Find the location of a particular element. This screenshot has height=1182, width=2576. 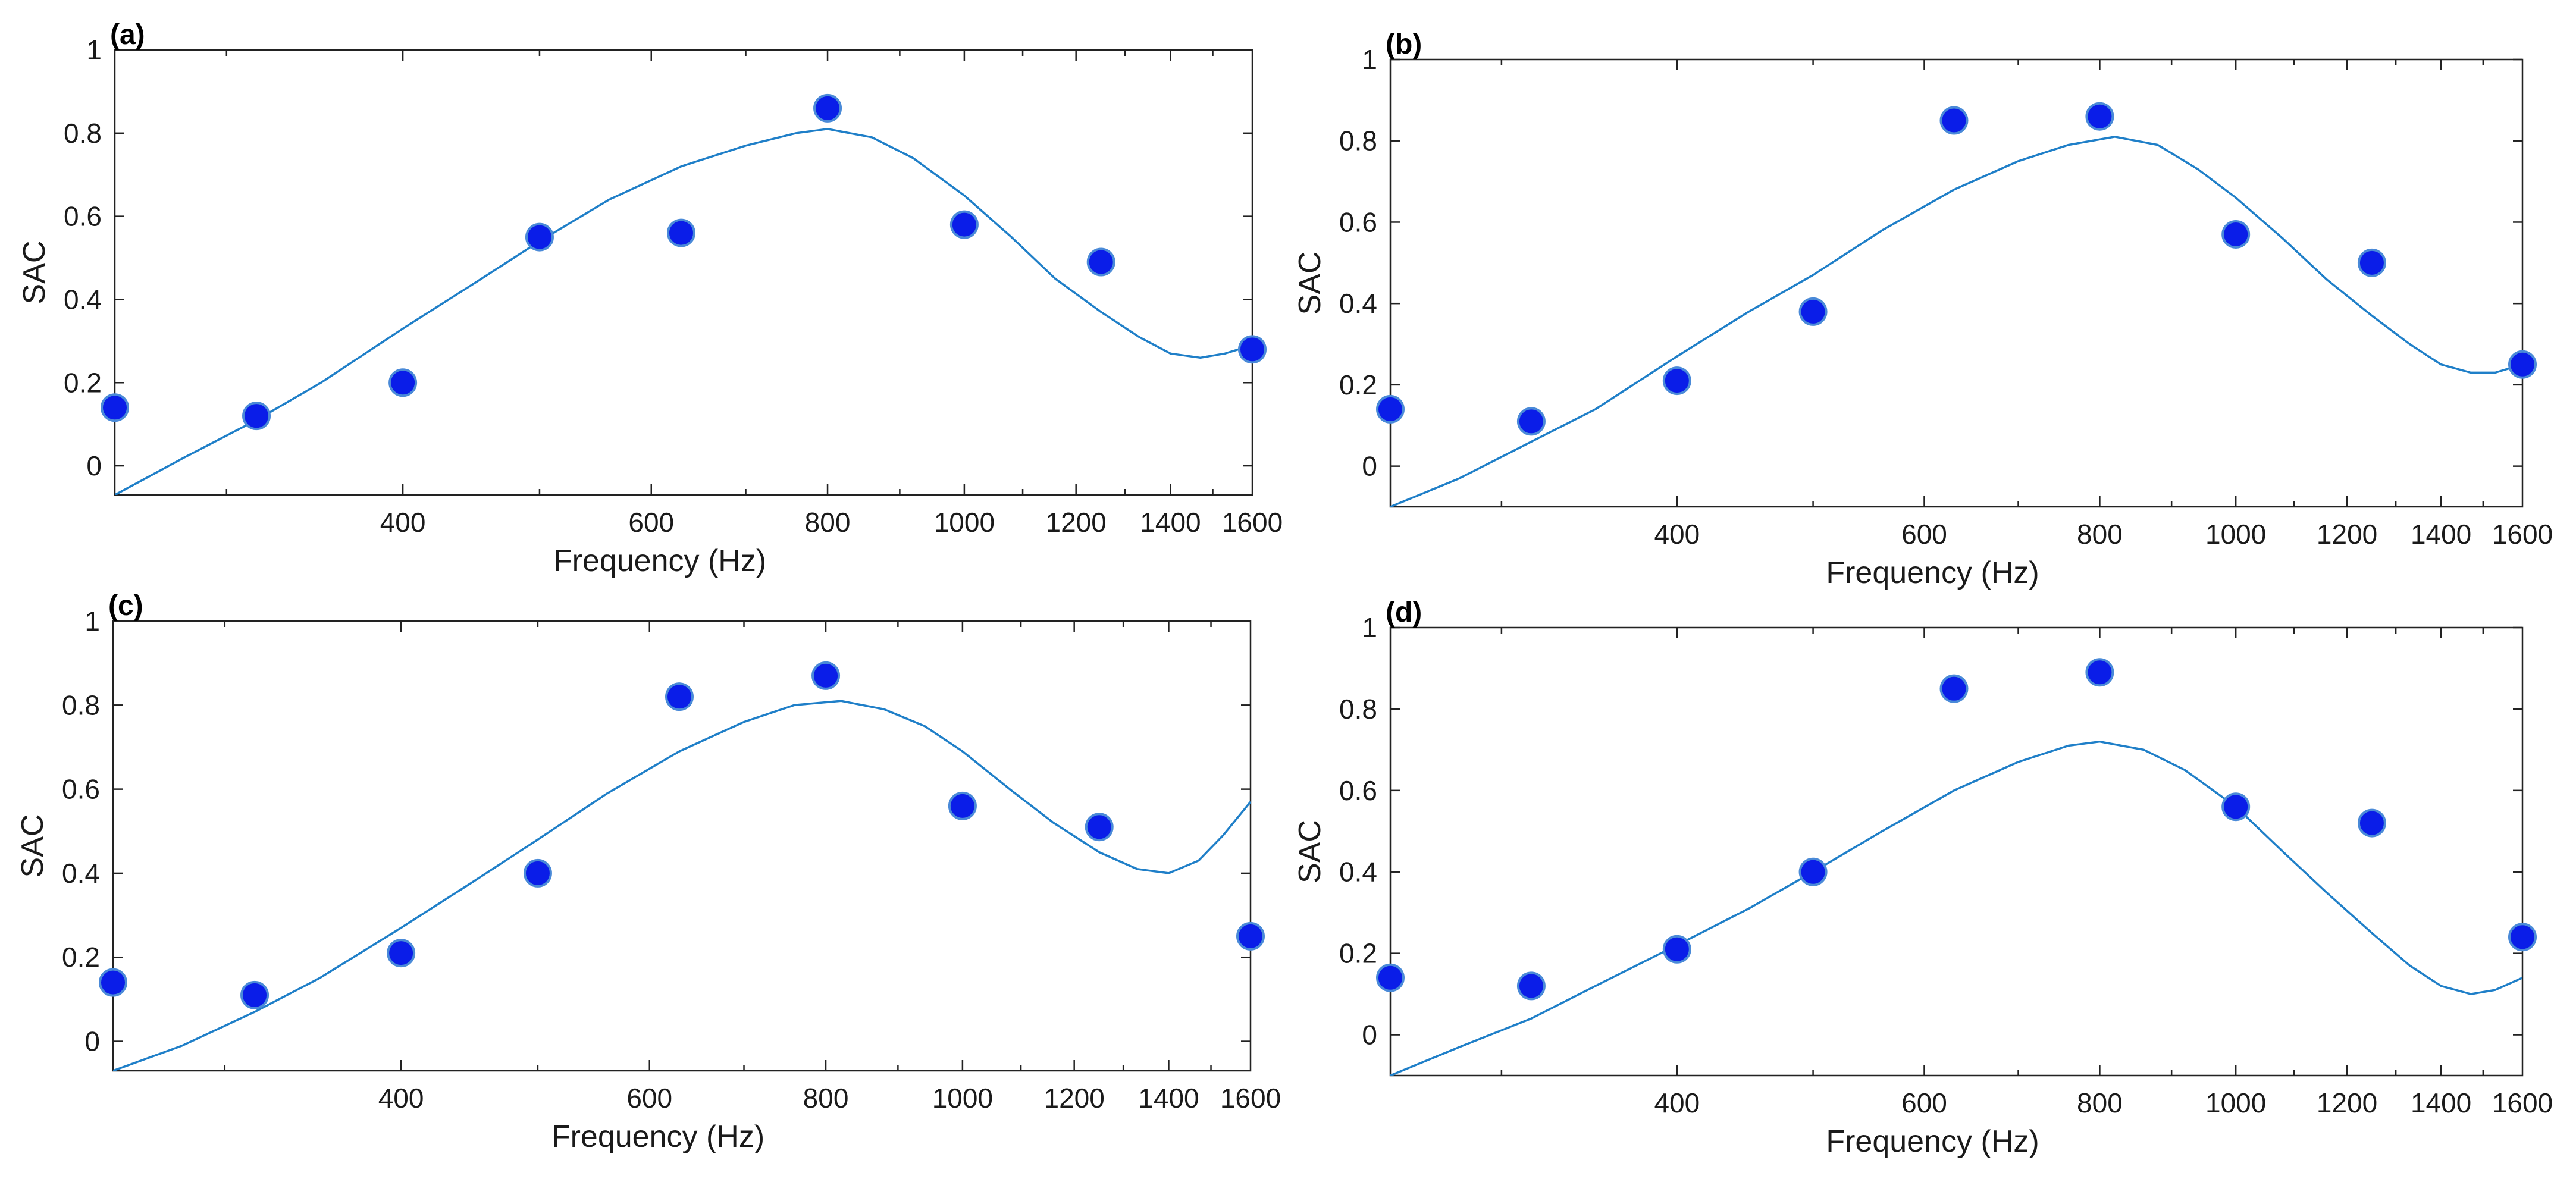

chart-c-y-tick-label: 1 is located at coordinates (92, 621).